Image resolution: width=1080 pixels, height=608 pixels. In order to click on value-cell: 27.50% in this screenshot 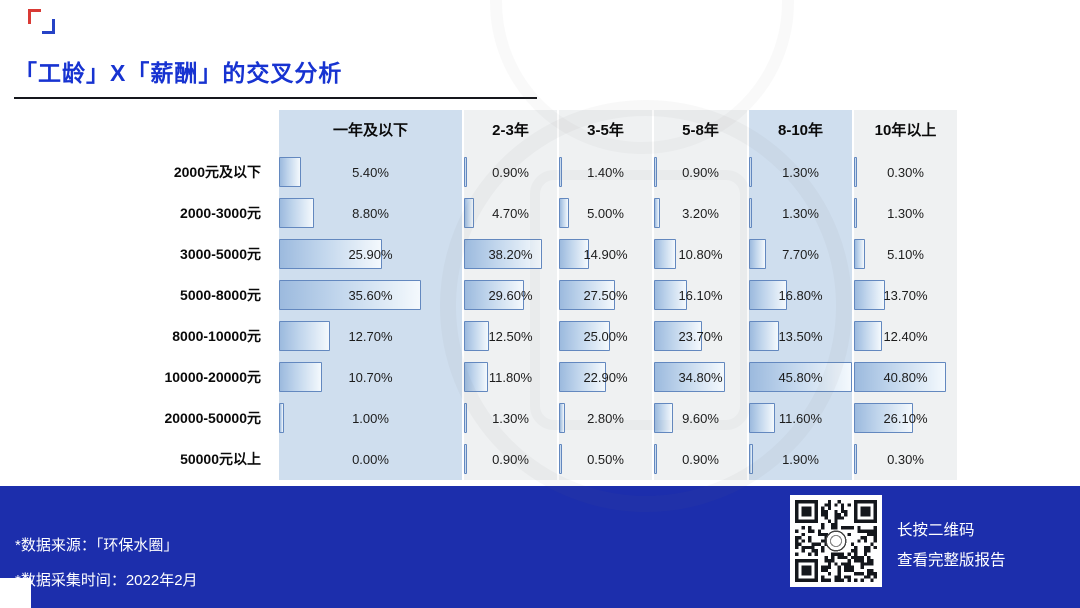, I will do `click(605, 295)`.